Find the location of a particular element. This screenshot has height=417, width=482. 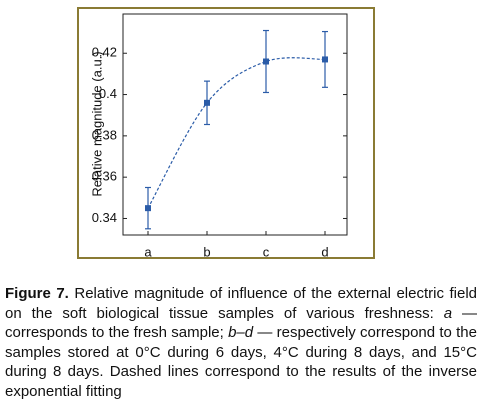

y-tick-label: 0.42 is located at coordinates (104, 52).